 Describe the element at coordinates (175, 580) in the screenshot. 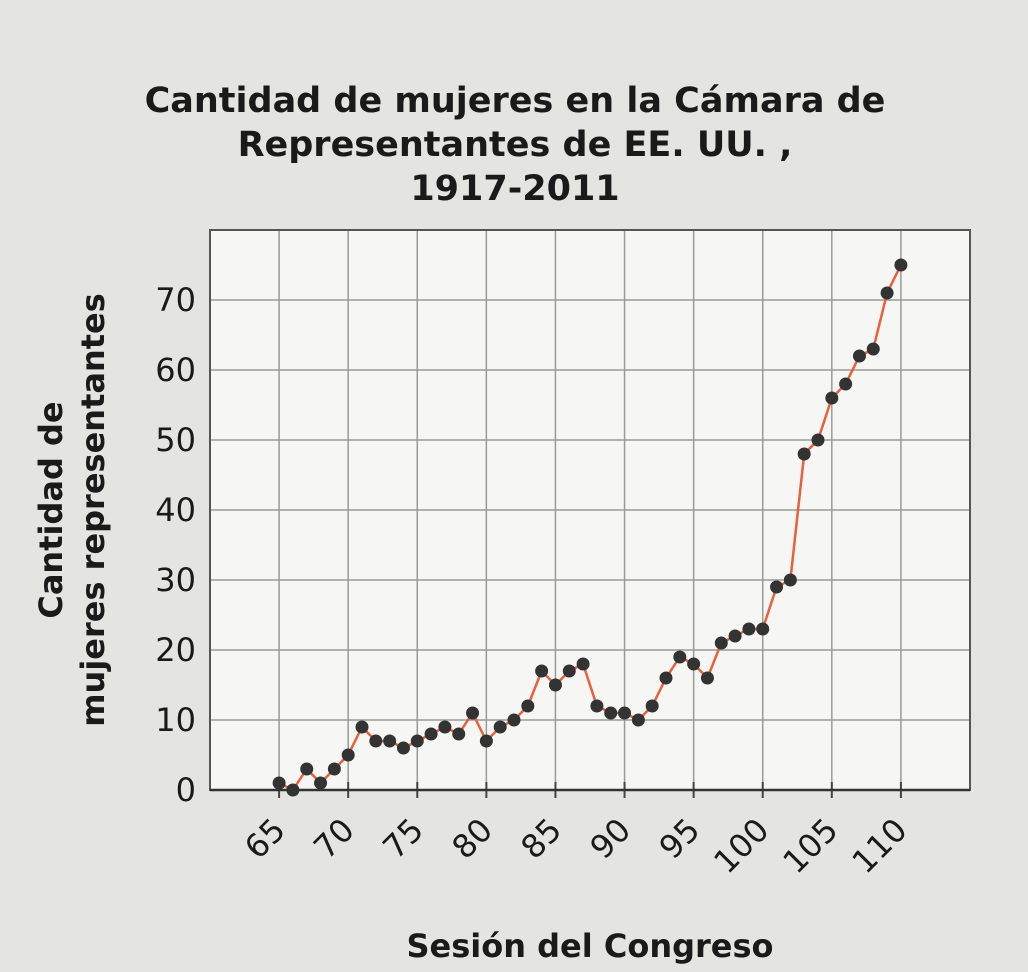

I see `y-tick-label: 30` at that location.